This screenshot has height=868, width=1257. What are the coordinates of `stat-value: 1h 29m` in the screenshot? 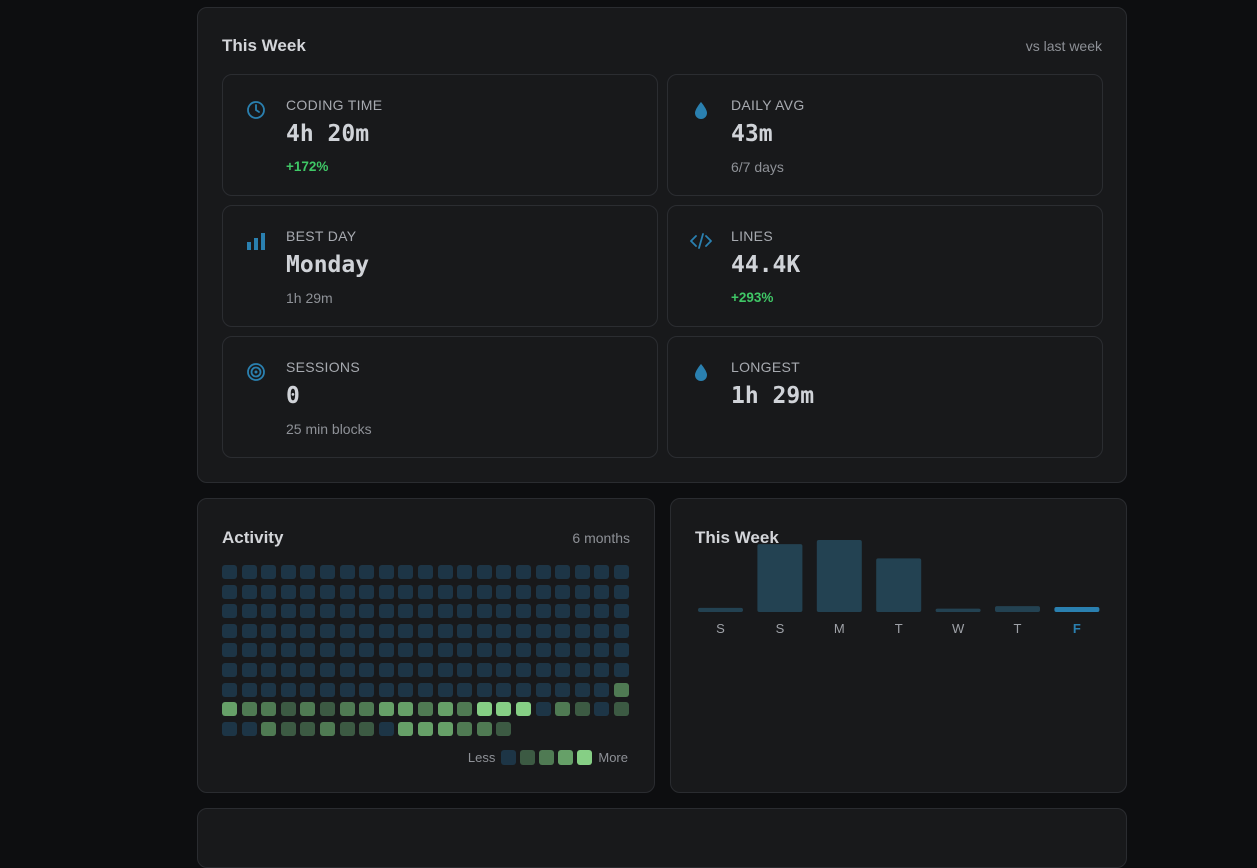 It's located at (773, 396).